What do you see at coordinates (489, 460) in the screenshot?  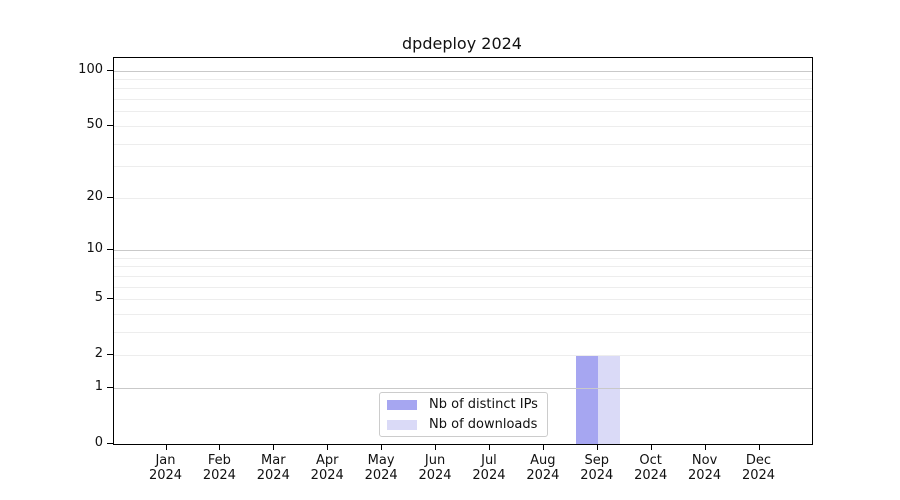 I see `x-tick-month: Jul` at bounding box center [489, 460].